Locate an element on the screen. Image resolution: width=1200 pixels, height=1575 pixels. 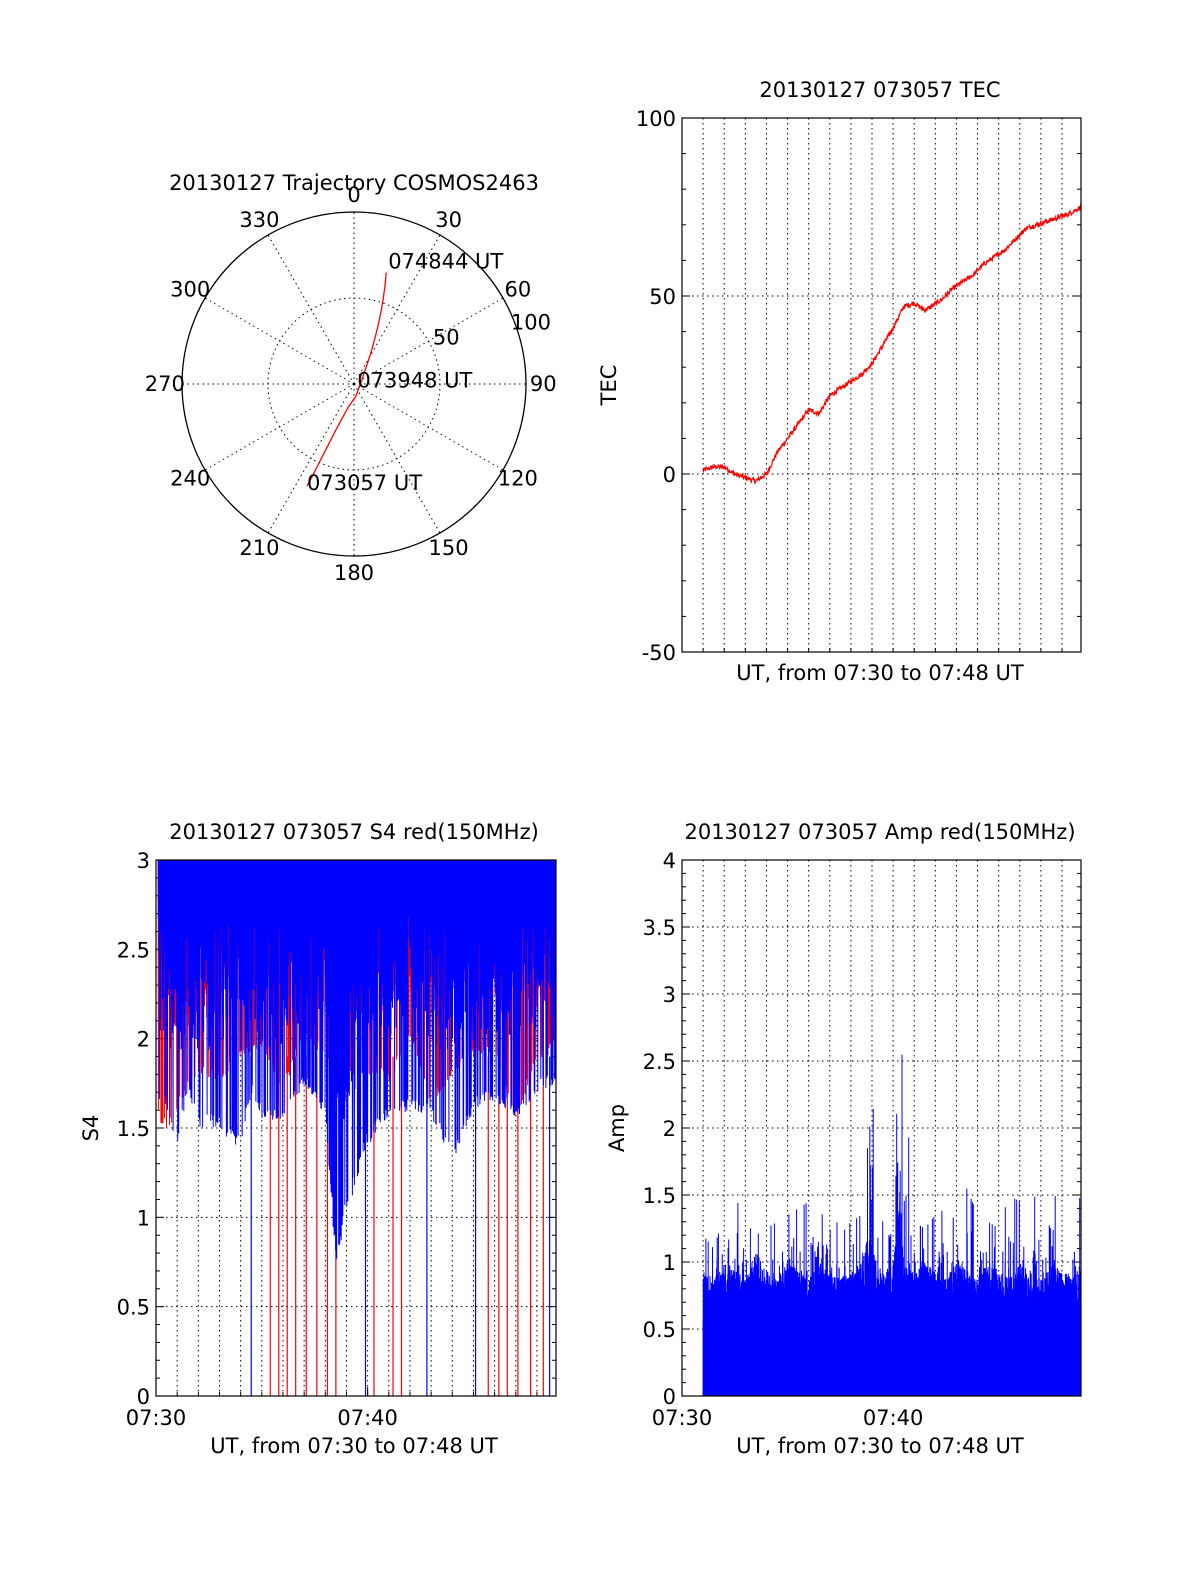
amp-xtick-label: 07:30 is located at coordinates (682, 1418).